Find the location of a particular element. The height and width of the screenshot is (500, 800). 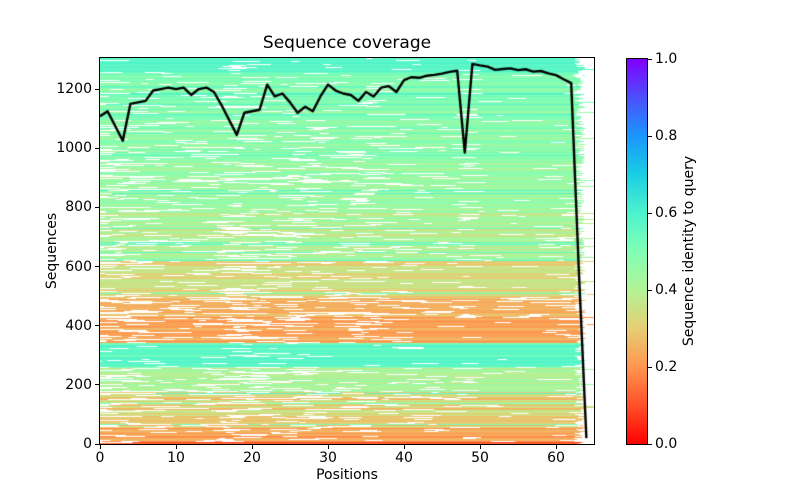

colorbar-tick-label: 0.2 is located at coordinates (666, 367).